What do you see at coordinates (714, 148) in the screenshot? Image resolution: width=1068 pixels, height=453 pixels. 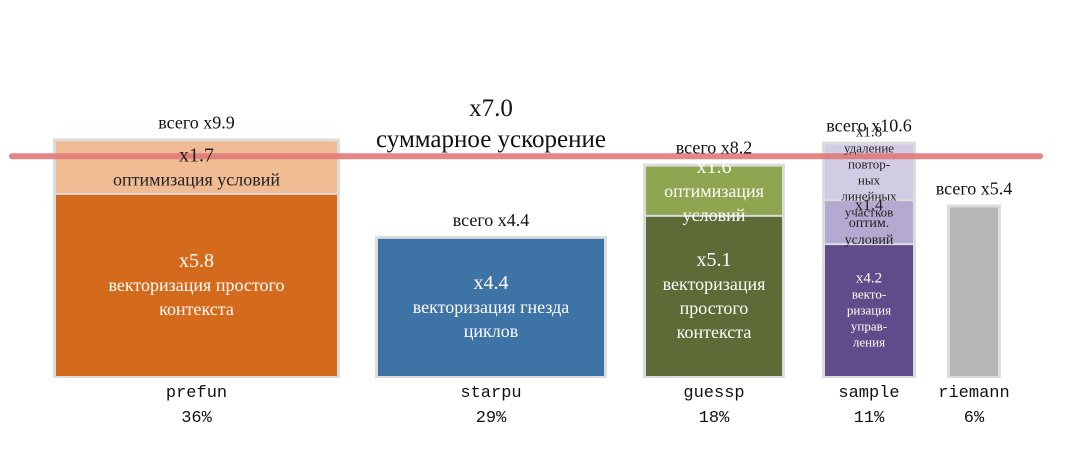 I see `total-label-guessp: всего x8.2` at bounding box center [714, 148].